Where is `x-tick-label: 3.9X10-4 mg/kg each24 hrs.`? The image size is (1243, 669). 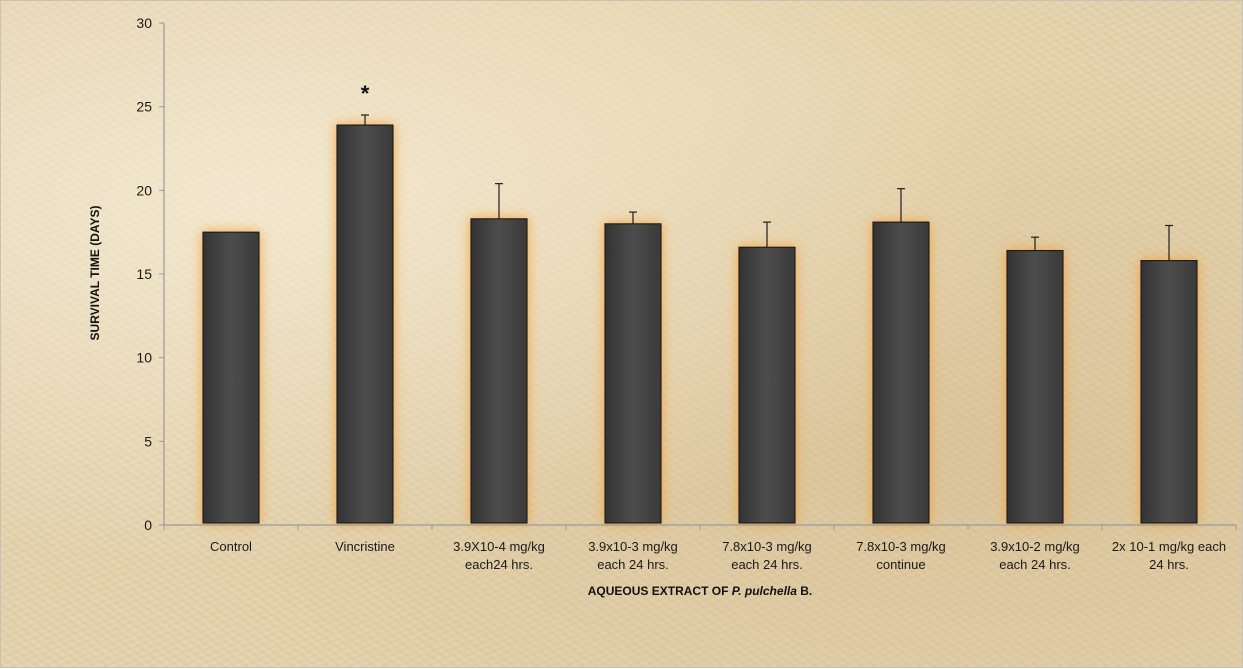
x-tick-label: 3.9X10-4 mg/kg each24 hrs. is located at coordinates (499, 555).